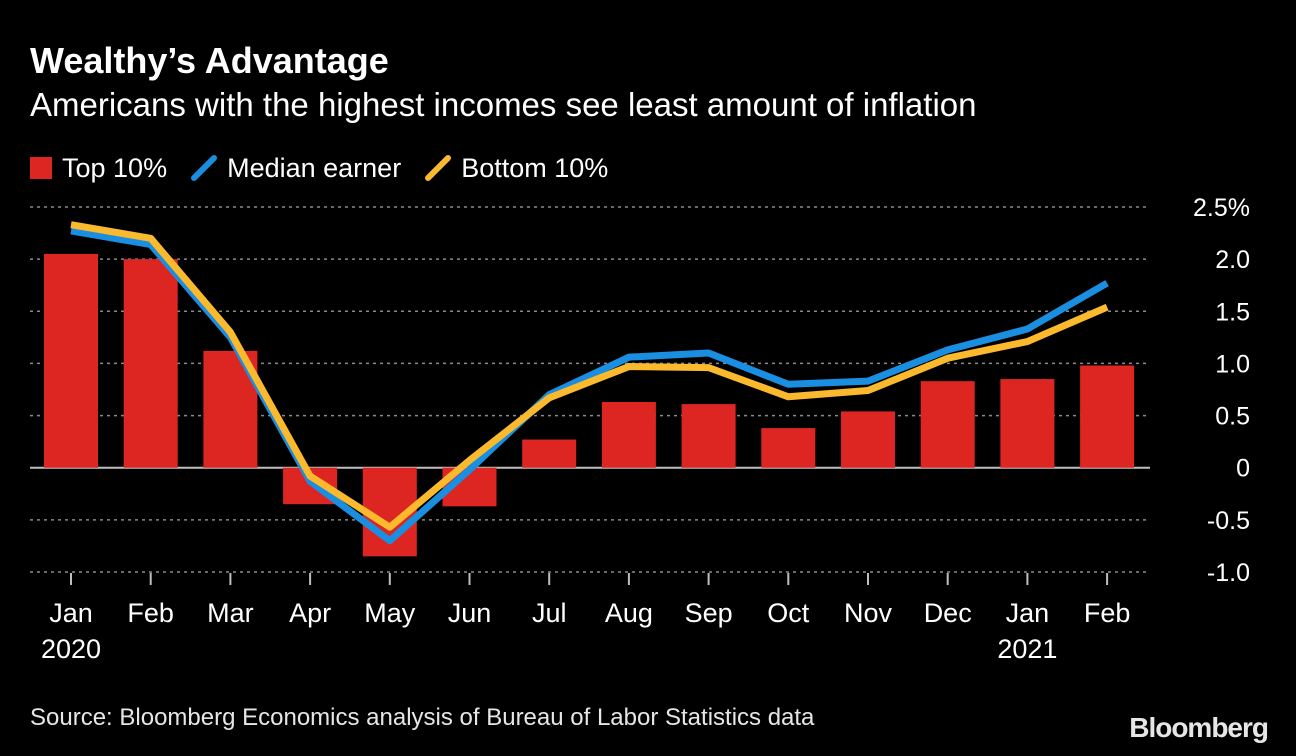 This screenshot has width=1296, height=756. Describe the element at coordinates (1221, 208) in the screenshot. I see `y-tick-label: 2.5%` at that location.